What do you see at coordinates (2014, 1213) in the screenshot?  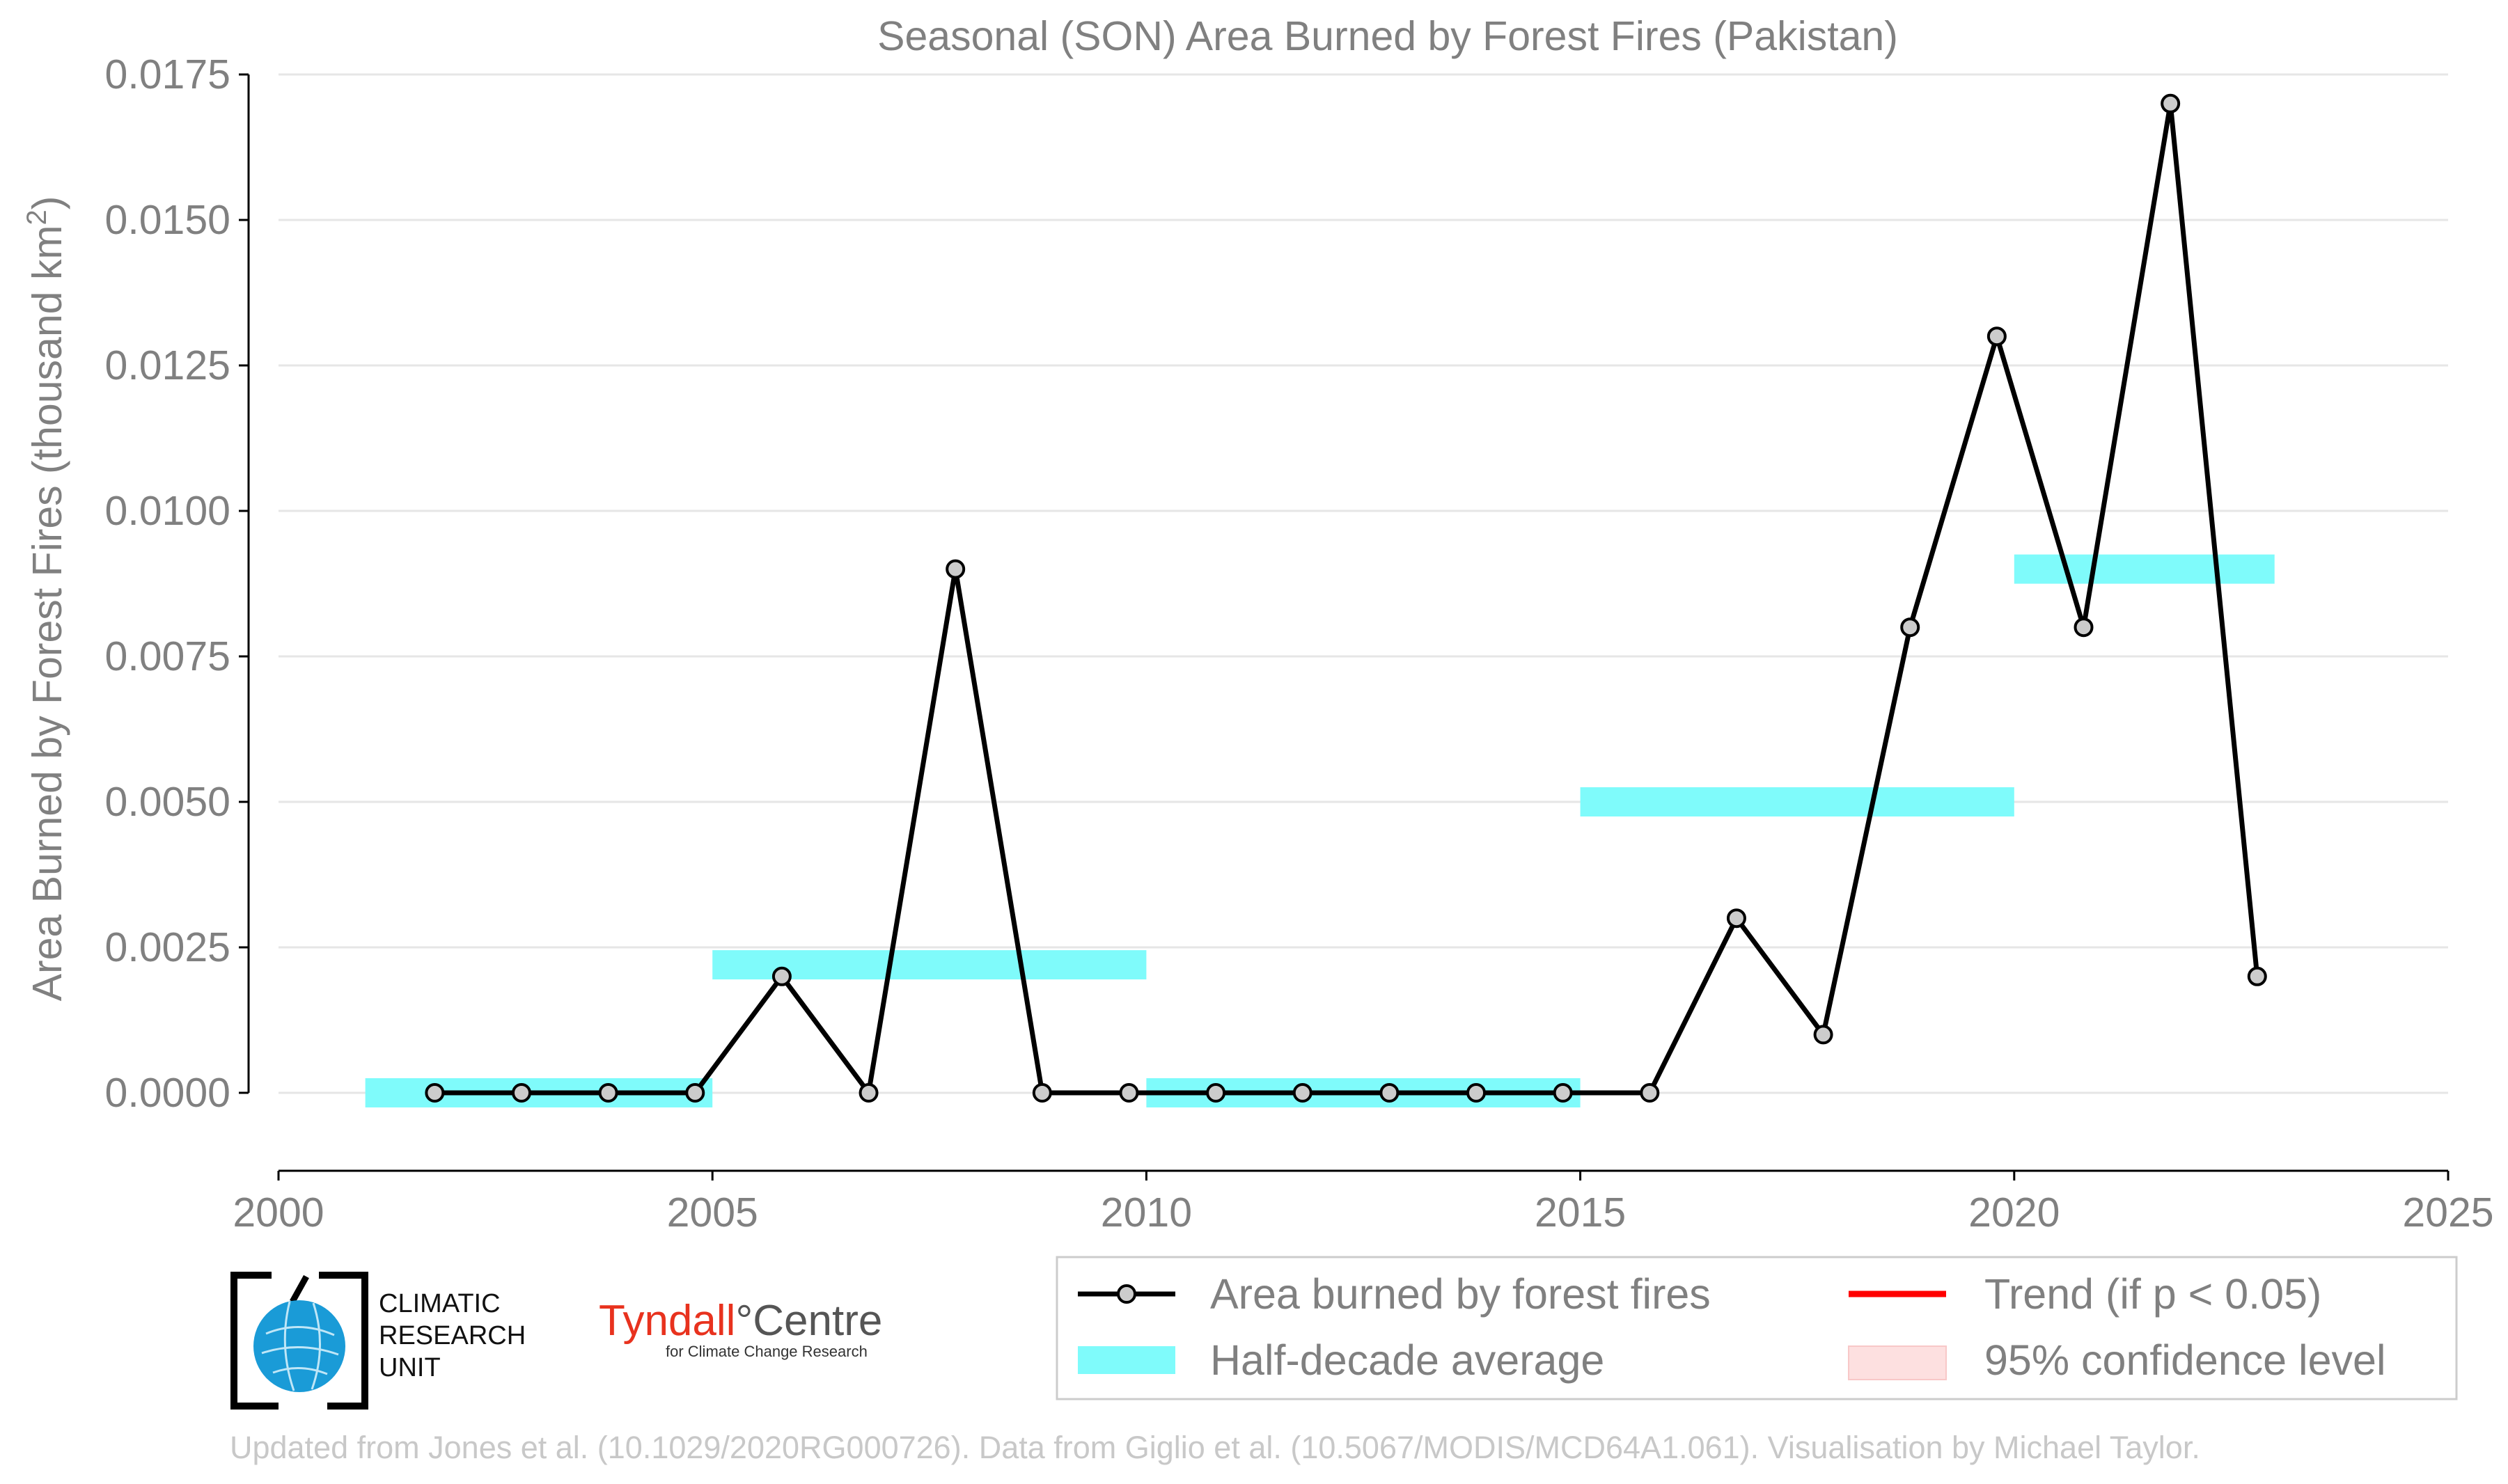 I see `x-tick-label: 2020` at bounding box center [2014, 1213].